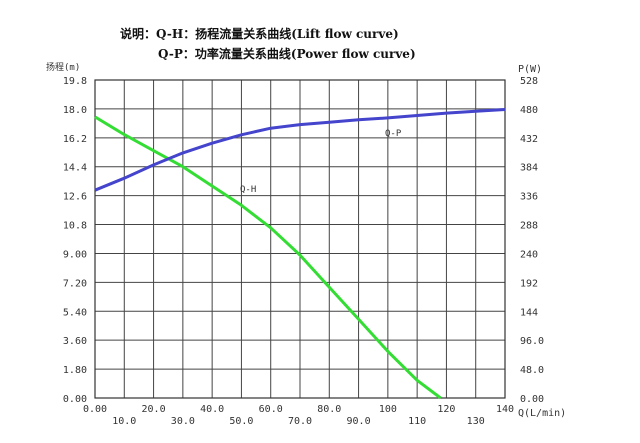  What do you see at coordinates (529, 226) in the screenshot?
I see `y-right-tick-label: 288` at bounding box center [529, 226].